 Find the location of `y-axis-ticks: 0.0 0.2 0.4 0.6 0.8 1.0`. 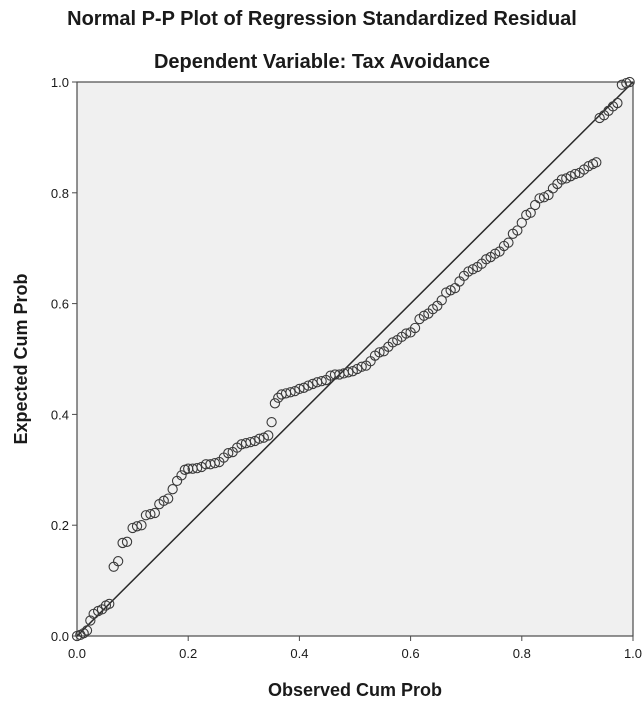

y-axis-ticks: 0.0 0.2 0.4 0.6 0.8 1.0 is located at coordinates (64, 359).